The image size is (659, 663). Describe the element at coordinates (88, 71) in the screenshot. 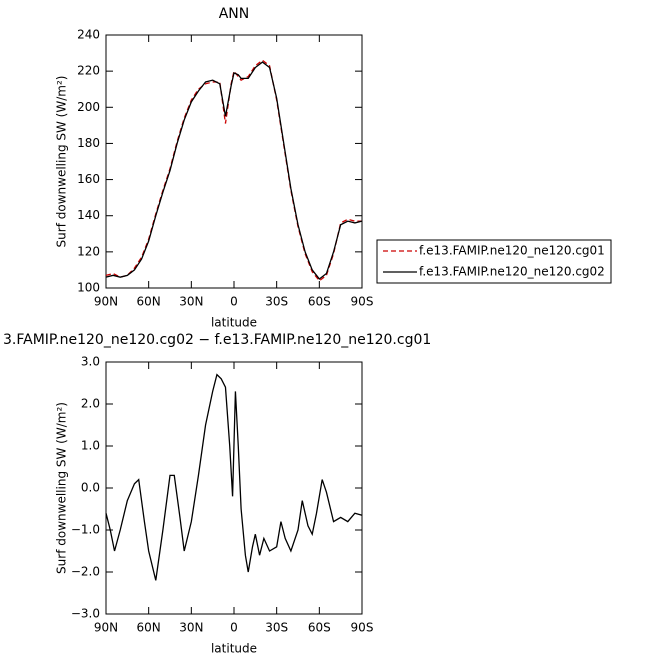

I see `y-tick-label: 220` at that location.